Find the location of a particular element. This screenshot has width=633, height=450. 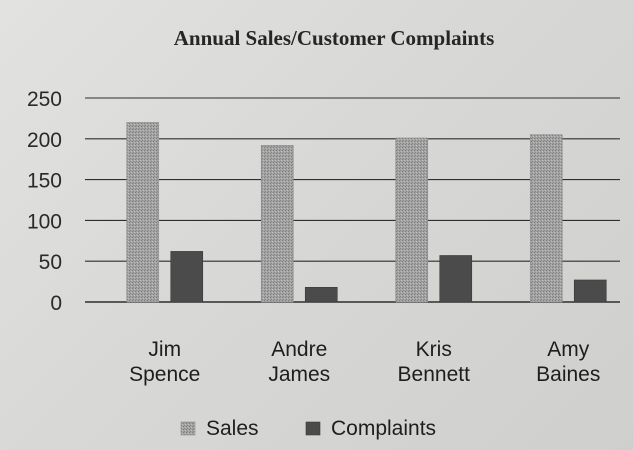

sales-legend-swatch is located at coordinates (188, 428).